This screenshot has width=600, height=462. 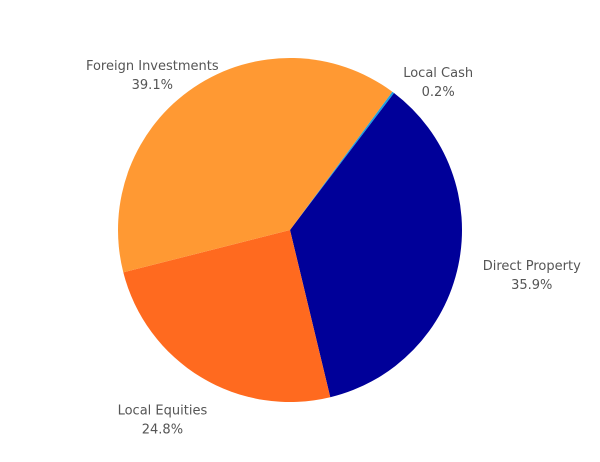 I want to click on slice-label: Local Equities, so click(x=163, y=411).